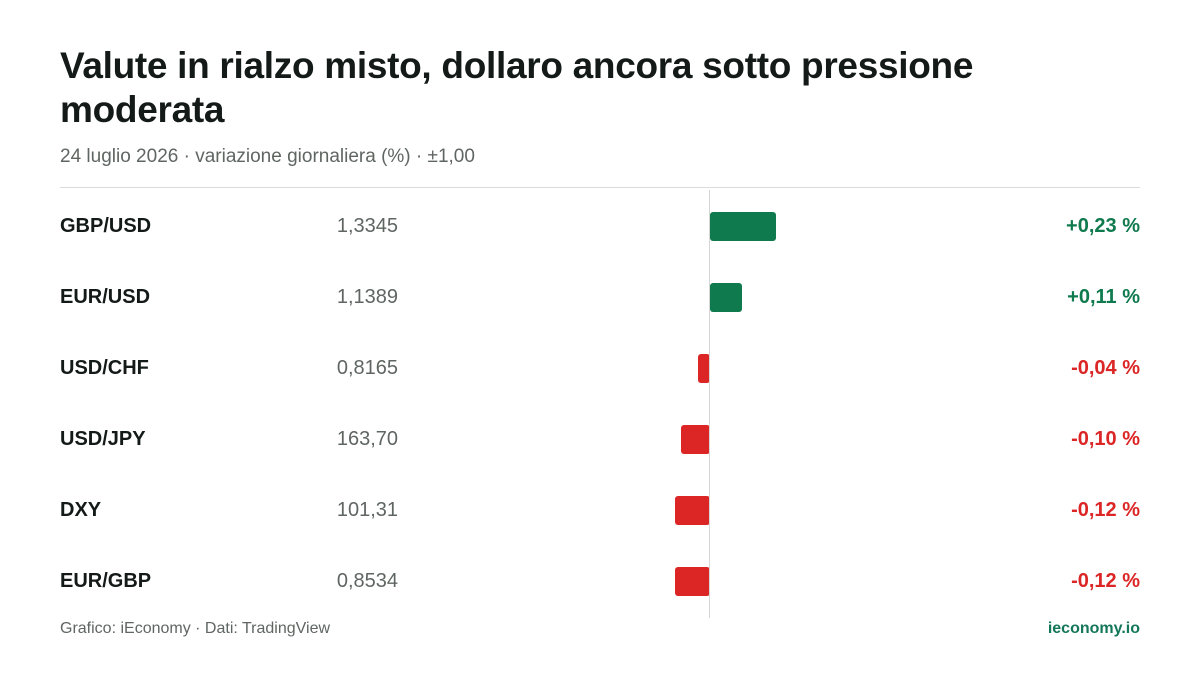 The width and height of the screenshot is (1200, 675). I want to click on table-row: GBP/USD 1,3345 +0,23 %, so click(600, 226).